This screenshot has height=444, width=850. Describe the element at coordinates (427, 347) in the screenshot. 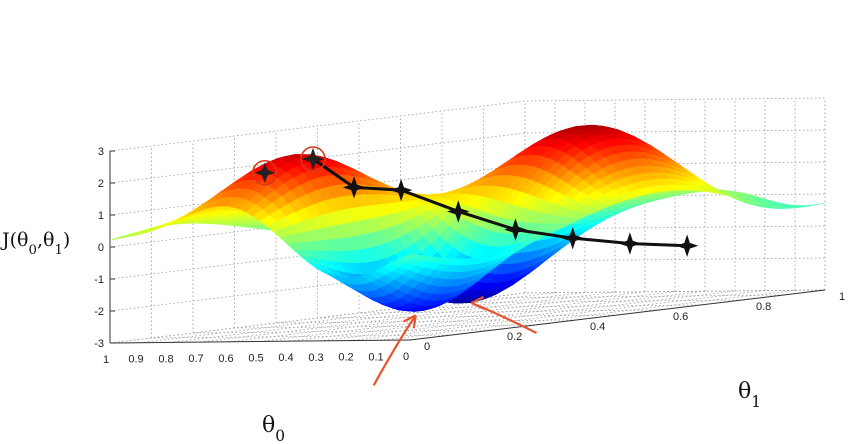

I see `theta1-tick-label: 0` at that location.